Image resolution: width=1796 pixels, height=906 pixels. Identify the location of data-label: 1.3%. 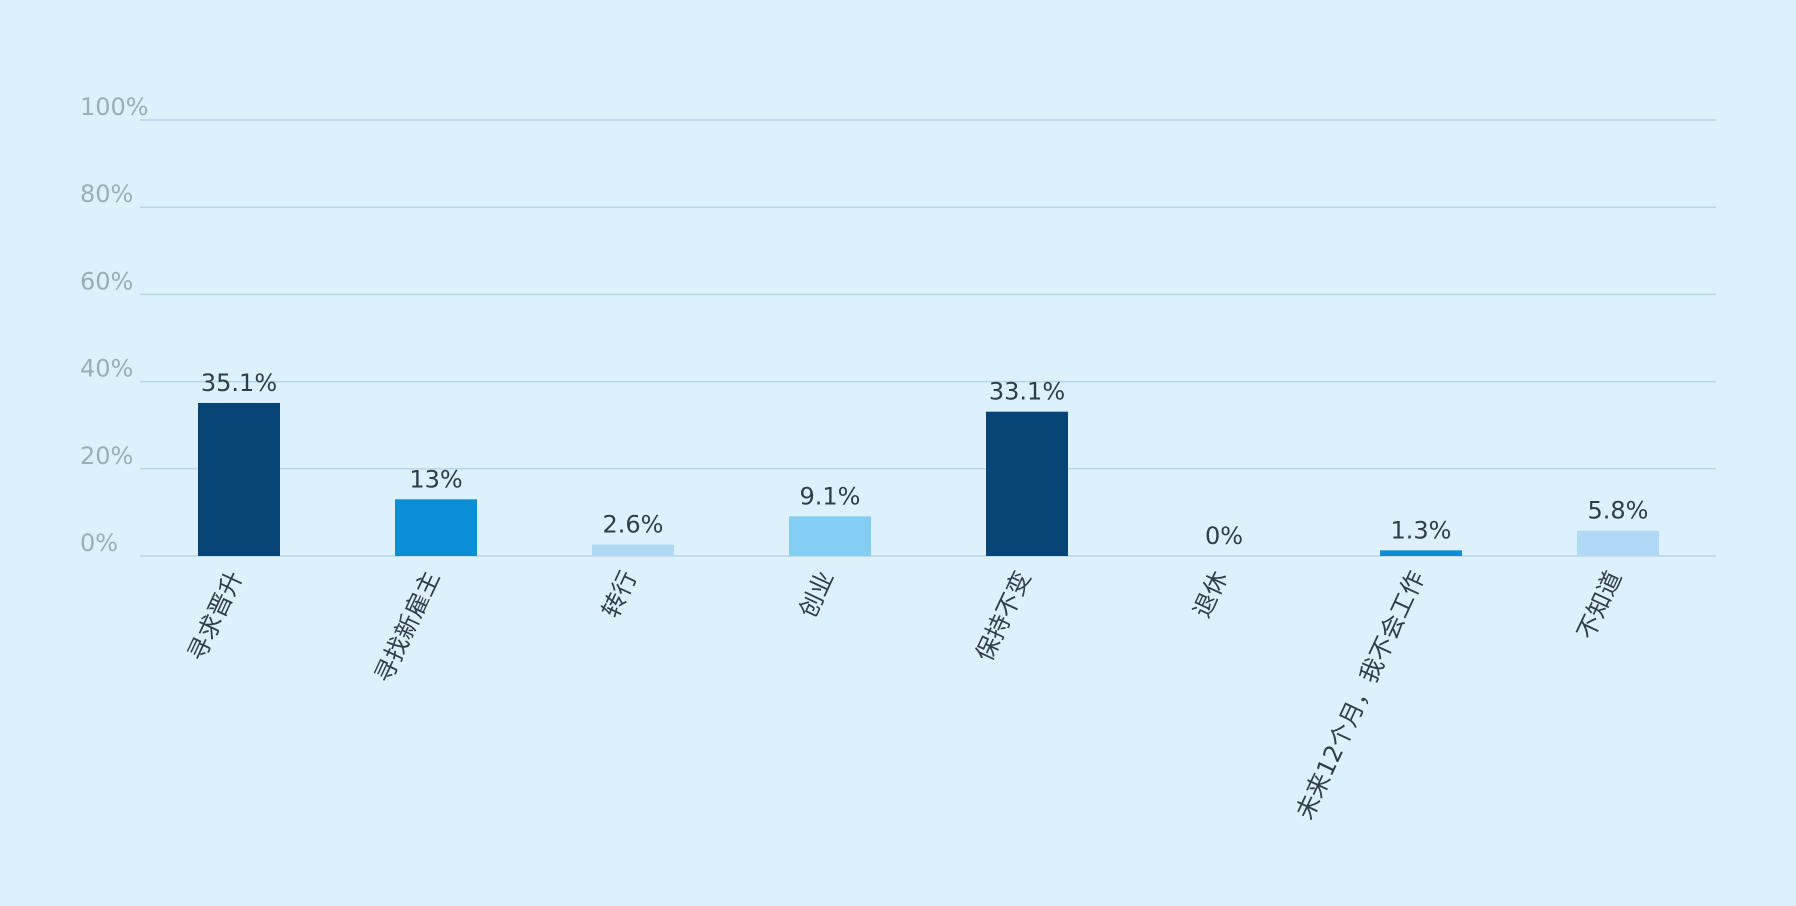
(1421, 530).